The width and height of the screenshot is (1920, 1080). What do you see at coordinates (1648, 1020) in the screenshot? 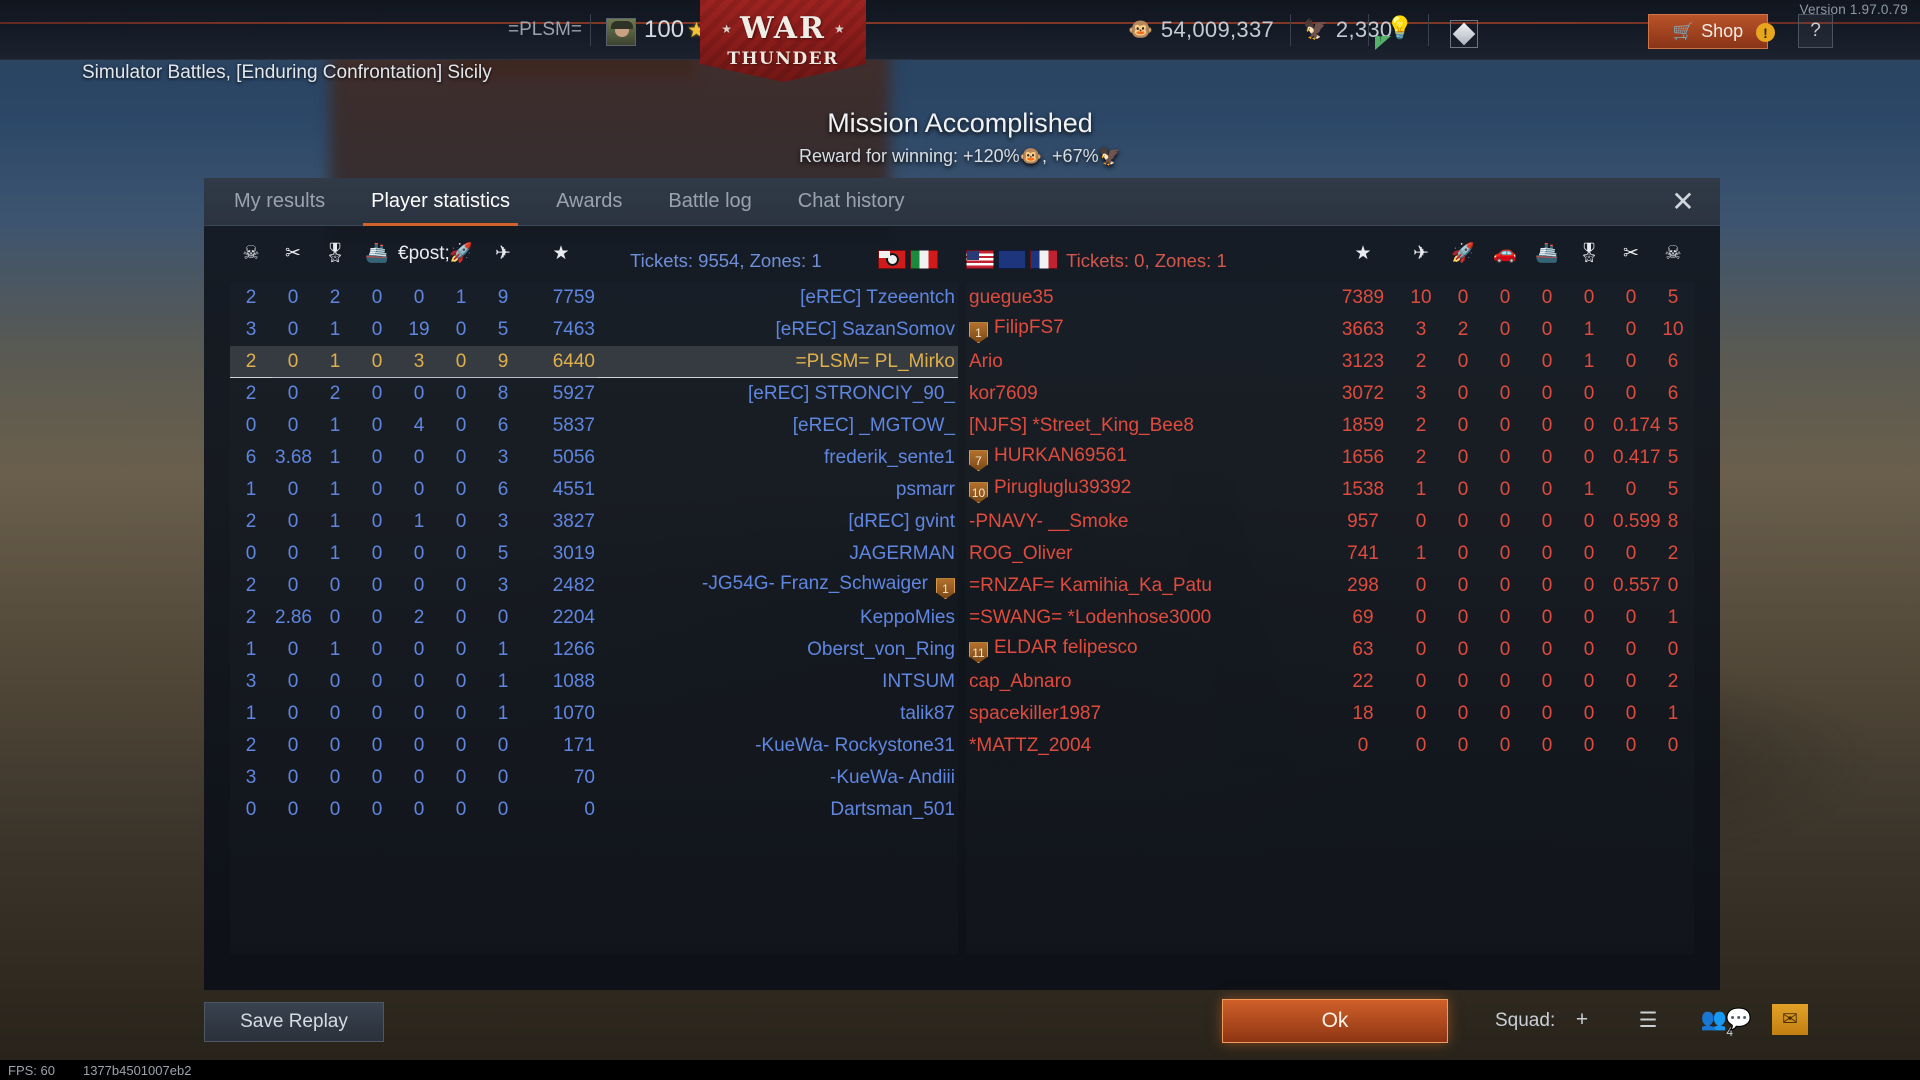
I see `squad-list-icon: ☰` at bounding box center [1648, 1020].